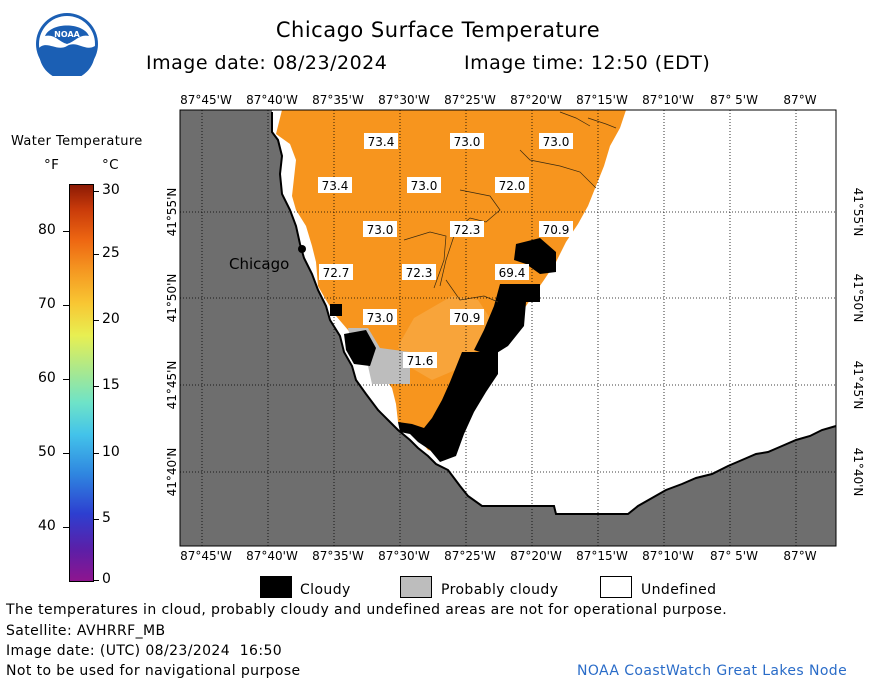 Image resolution: width=876 pixels, height=687 pixels. What do you see at coordinates (111, 319) in the screenshot?
I see `colorbar-c-tick: 20` at bounding box center [111, 319].